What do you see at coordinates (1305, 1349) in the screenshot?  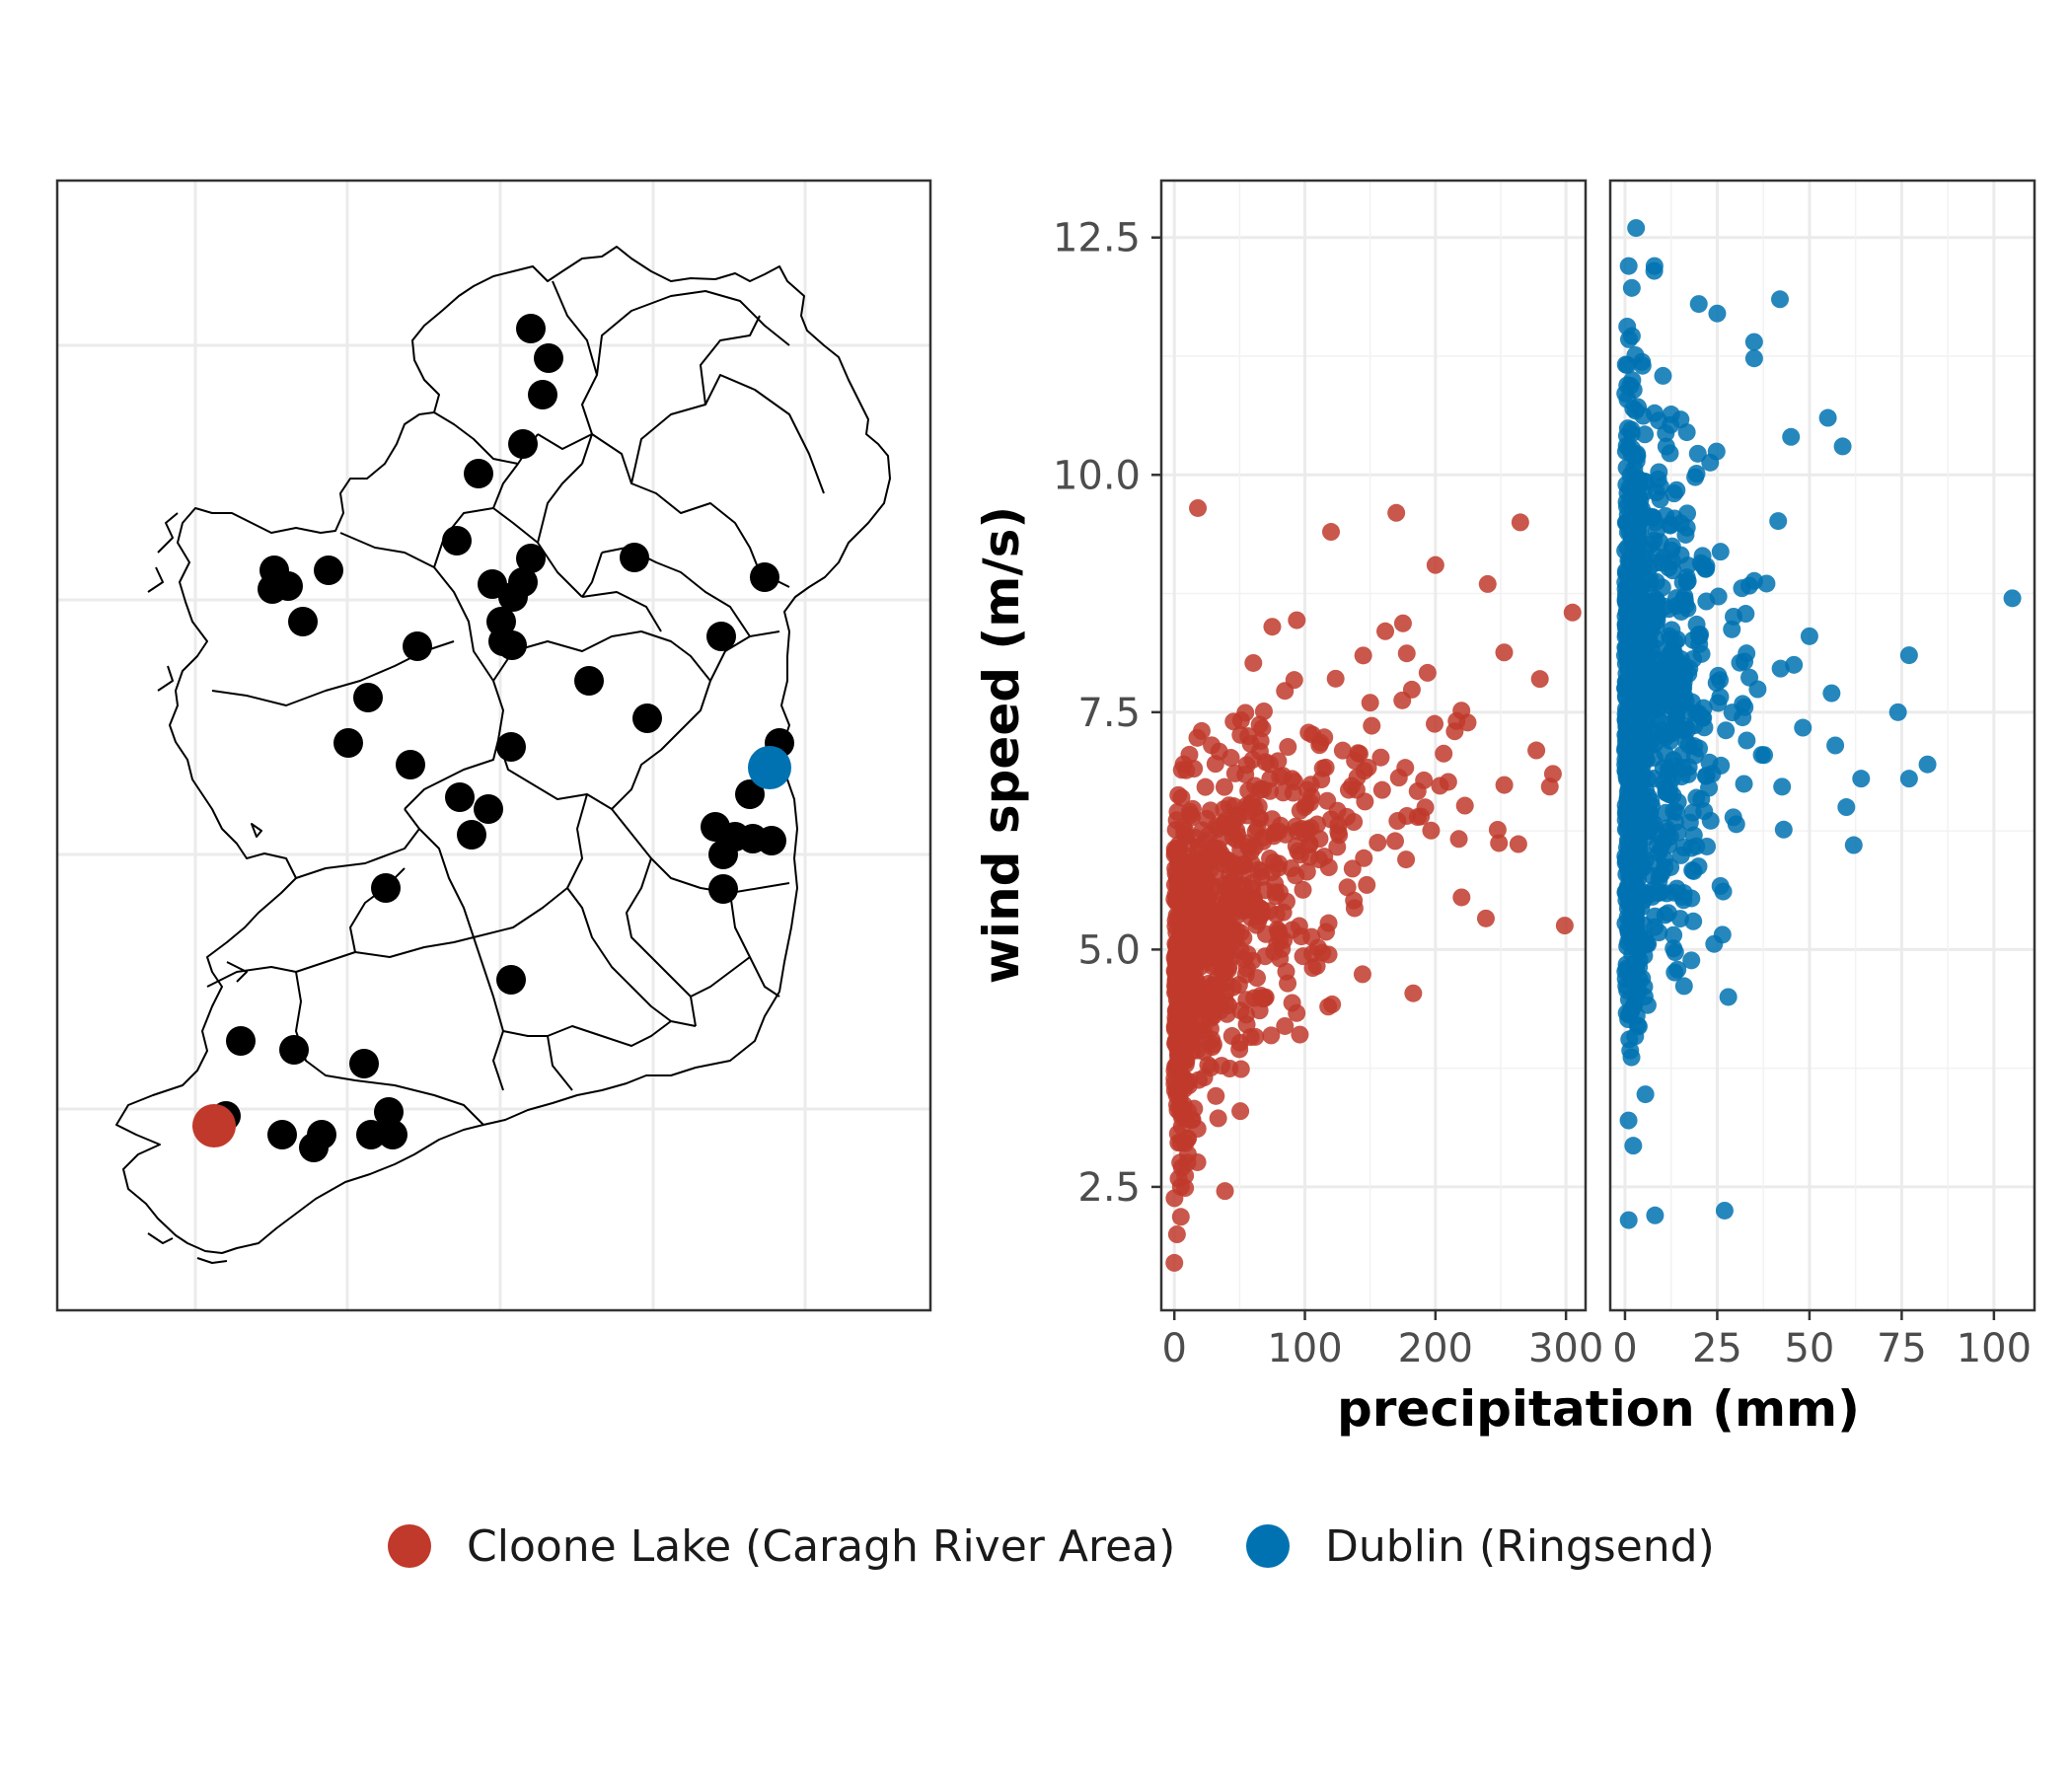 I see `cloone-x-tick-label: 100` at bounding box center [1305, 1349].